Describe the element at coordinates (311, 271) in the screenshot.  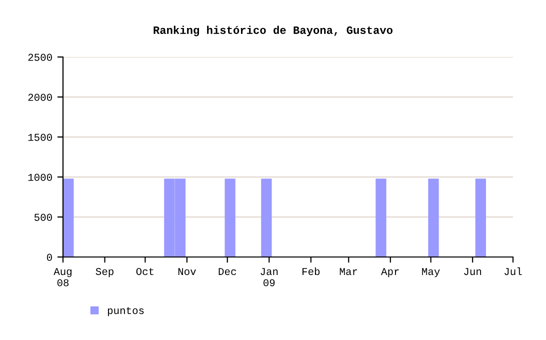
I see `x-tick-label: Feb` at that location.